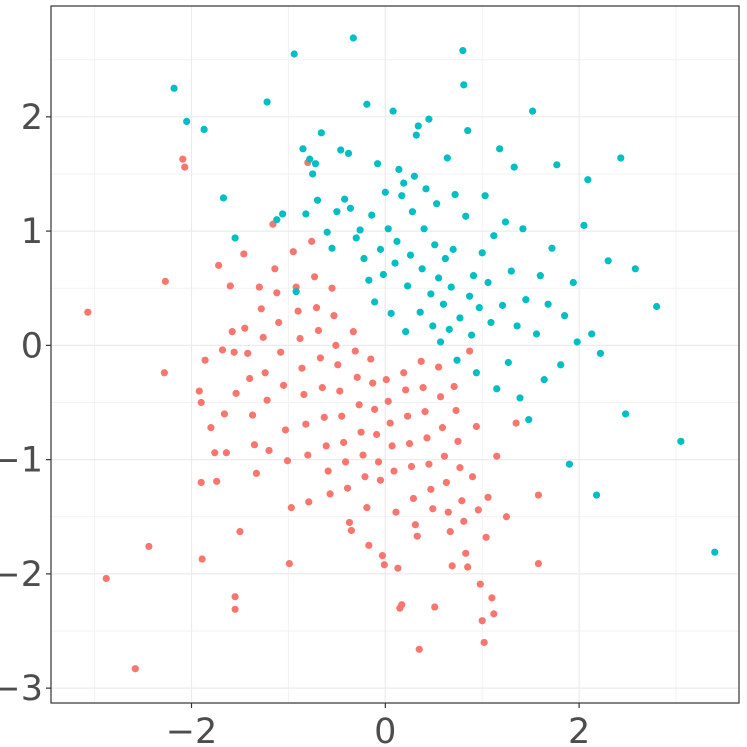  I want to click on y-tick-label: 0, so click(32, 346).